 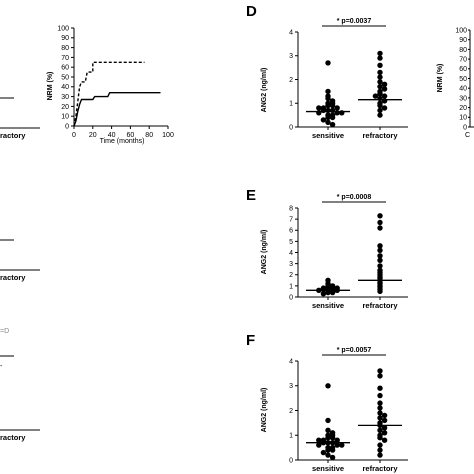 What do you see at coordinates (461, 30) in the screenshot?
I see `right-nrm-y-tick-label: 100` at bounding box center [461, 30].